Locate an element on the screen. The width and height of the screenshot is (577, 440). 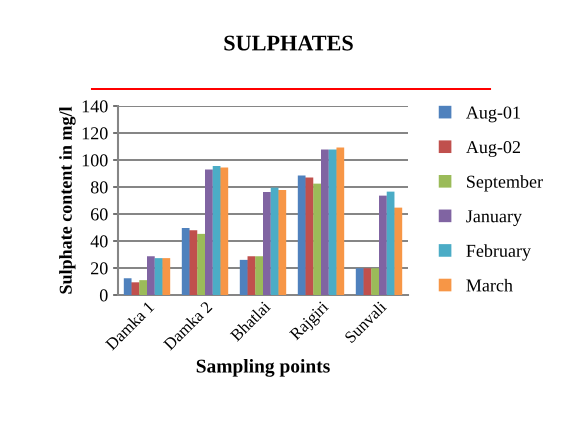
y-tick-label: 80 is located at coordinates (99, 187).